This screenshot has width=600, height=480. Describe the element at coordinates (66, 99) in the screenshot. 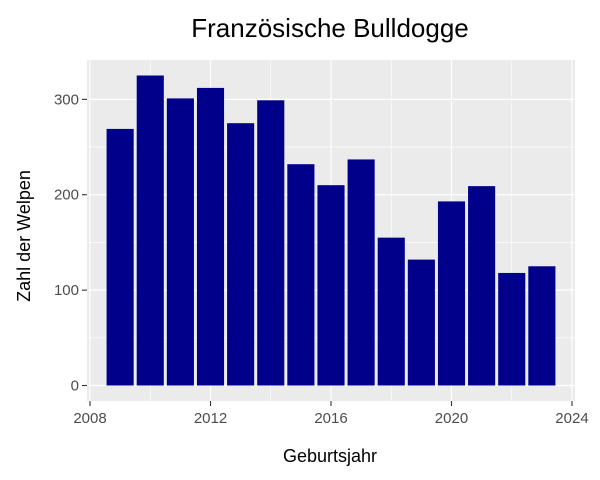

I see `y-tick-label: 300` at that location.